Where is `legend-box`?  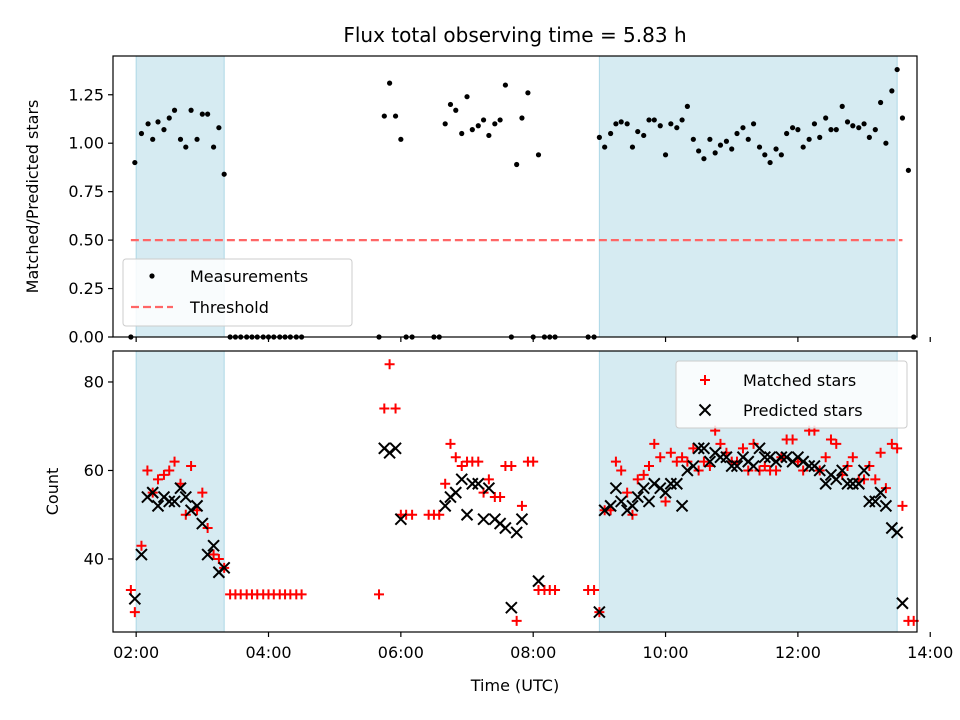
legend-box is located at coordinates (237, 292).